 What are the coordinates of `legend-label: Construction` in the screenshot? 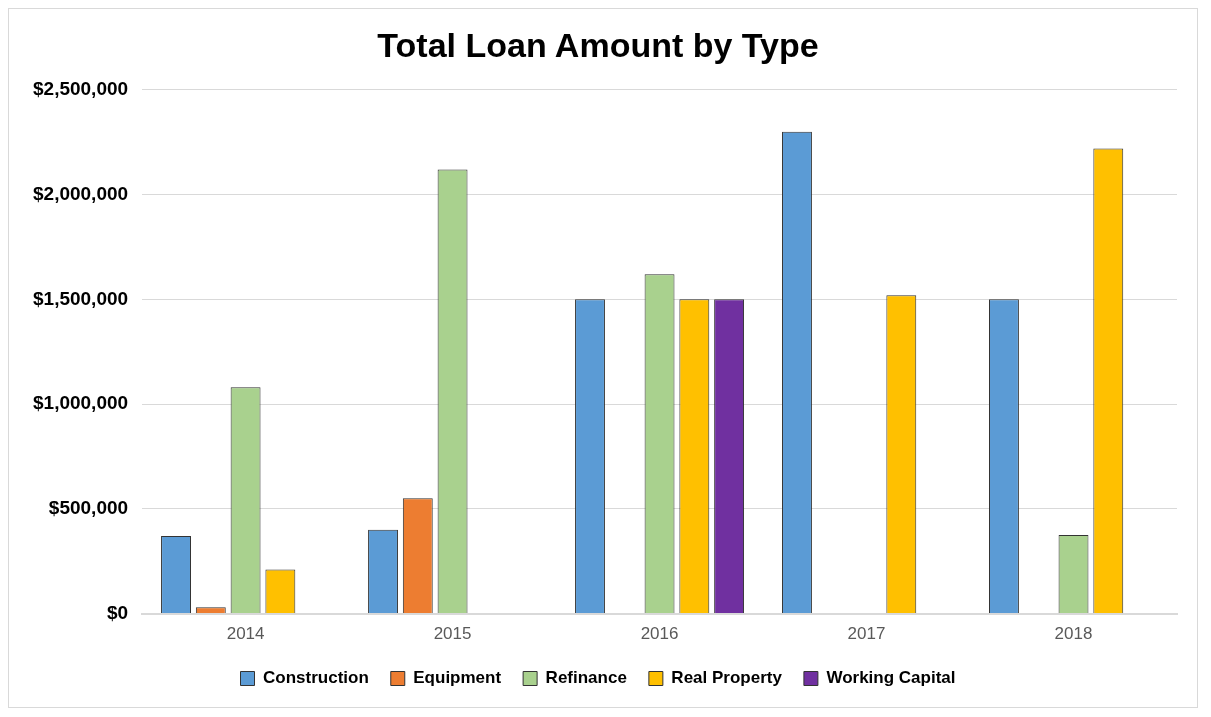 It's located at (316, 678).